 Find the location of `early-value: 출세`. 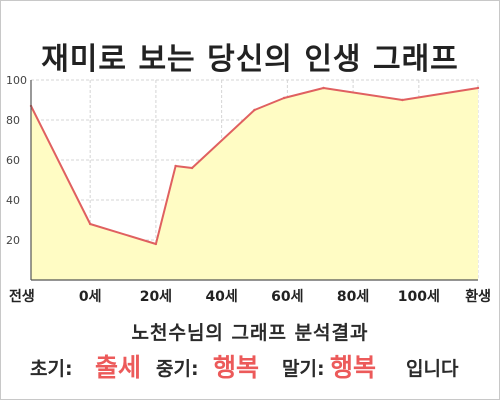

early-value: 출세 is located at coordinates (118, 367).